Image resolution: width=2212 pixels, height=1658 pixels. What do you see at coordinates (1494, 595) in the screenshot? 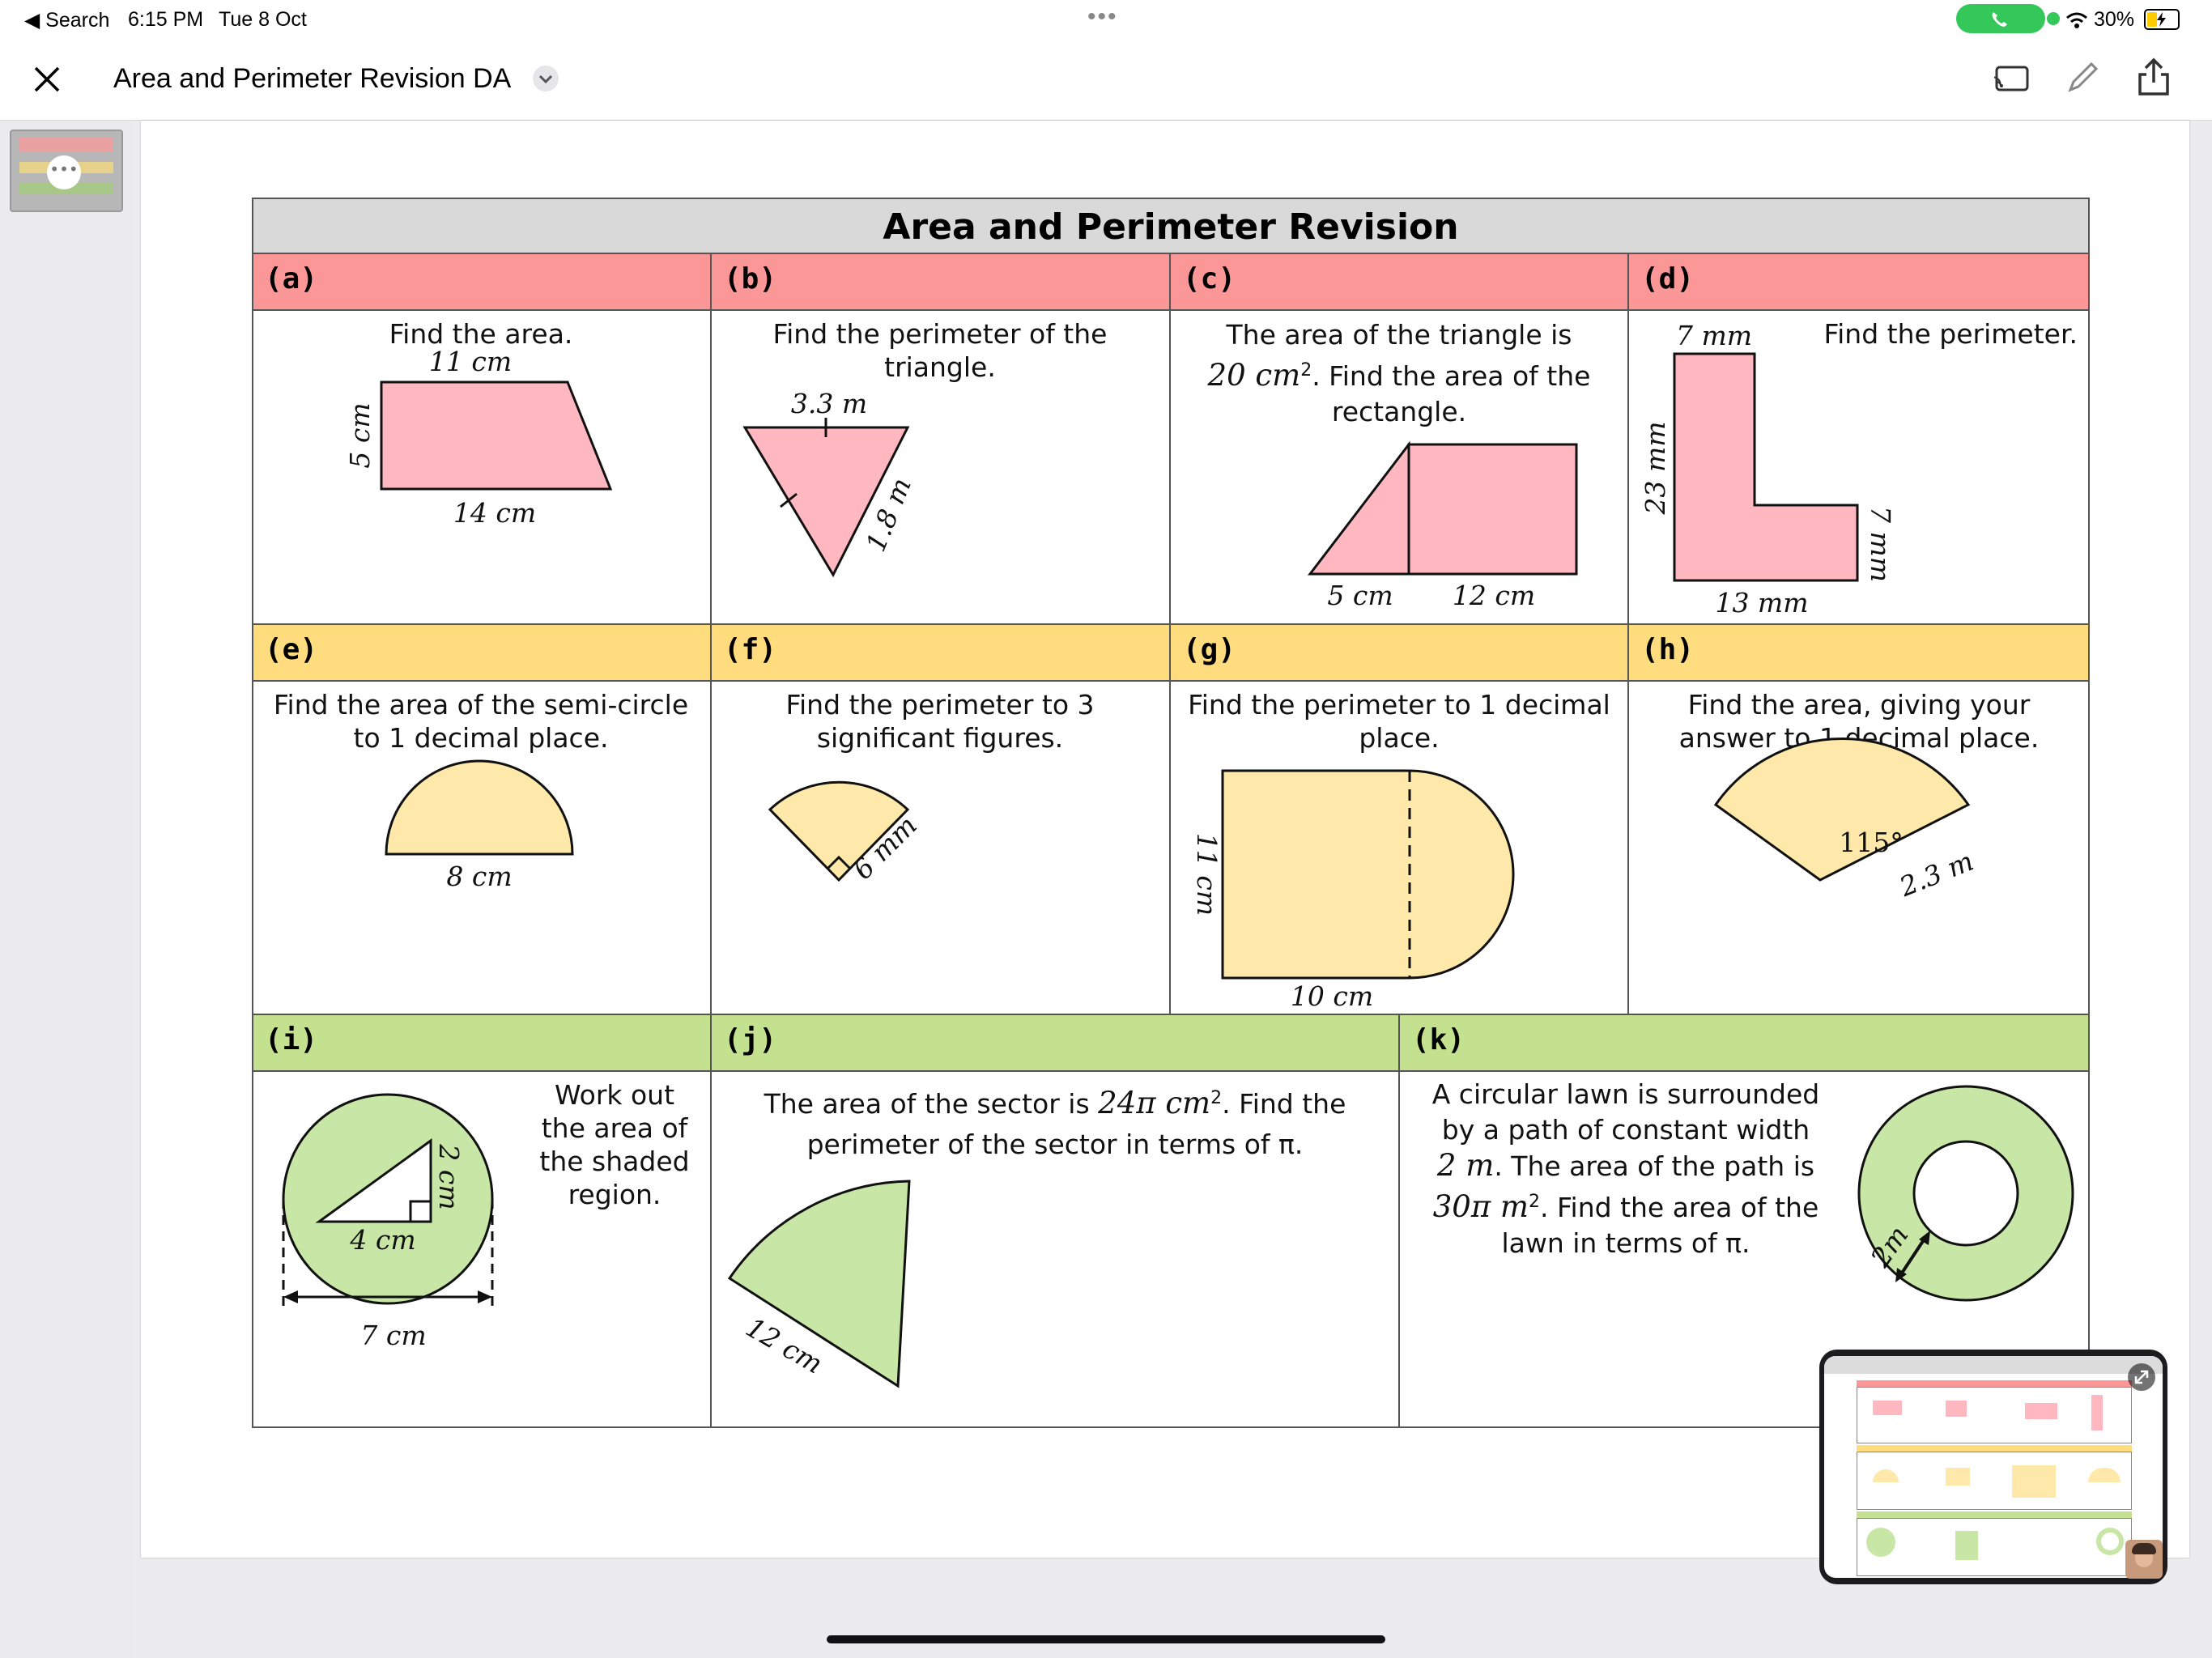
I see `label-c-base2: 12 cm` at bounding box center [1494, 595].